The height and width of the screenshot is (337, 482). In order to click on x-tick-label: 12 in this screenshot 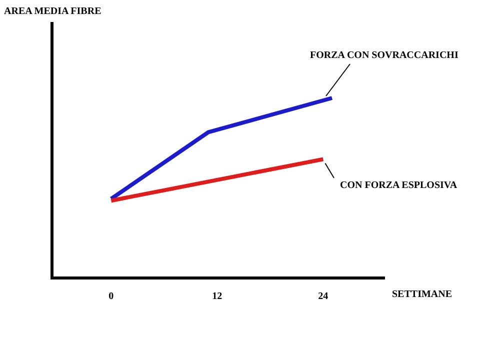, I will do `click(217, 296)`.